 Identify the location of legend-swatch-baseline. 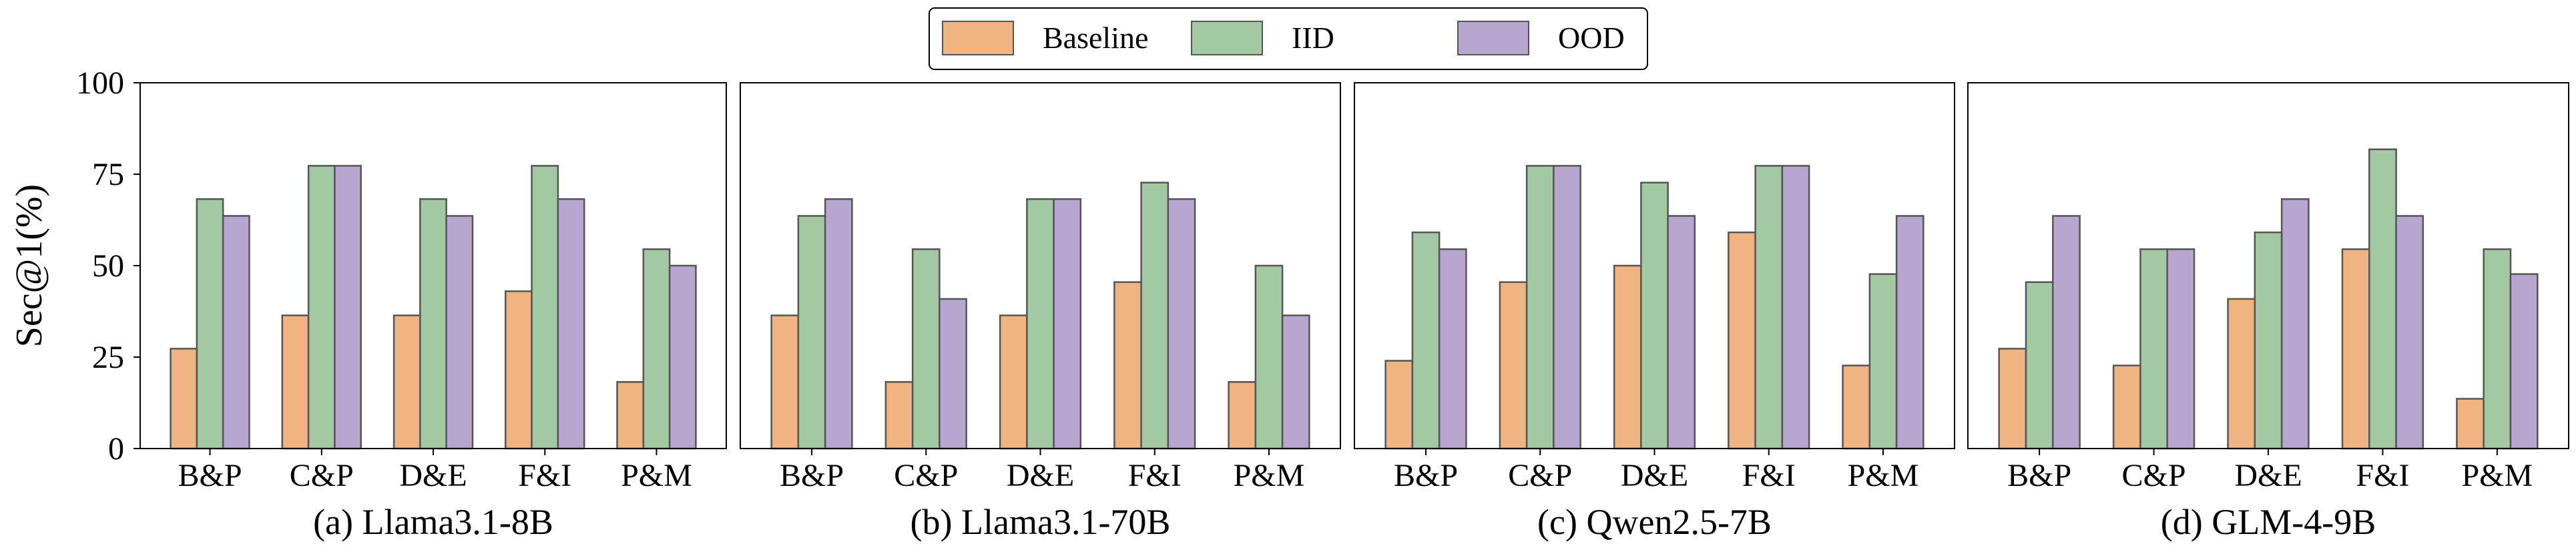
(978, 38).